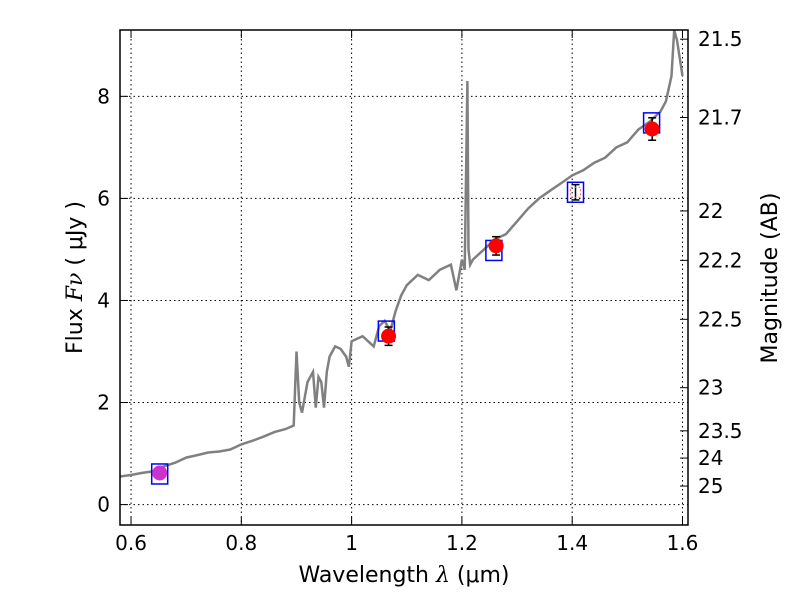 The image size is (800, 600). I want to click on y2-tick-label: 24, so click(710, 458).